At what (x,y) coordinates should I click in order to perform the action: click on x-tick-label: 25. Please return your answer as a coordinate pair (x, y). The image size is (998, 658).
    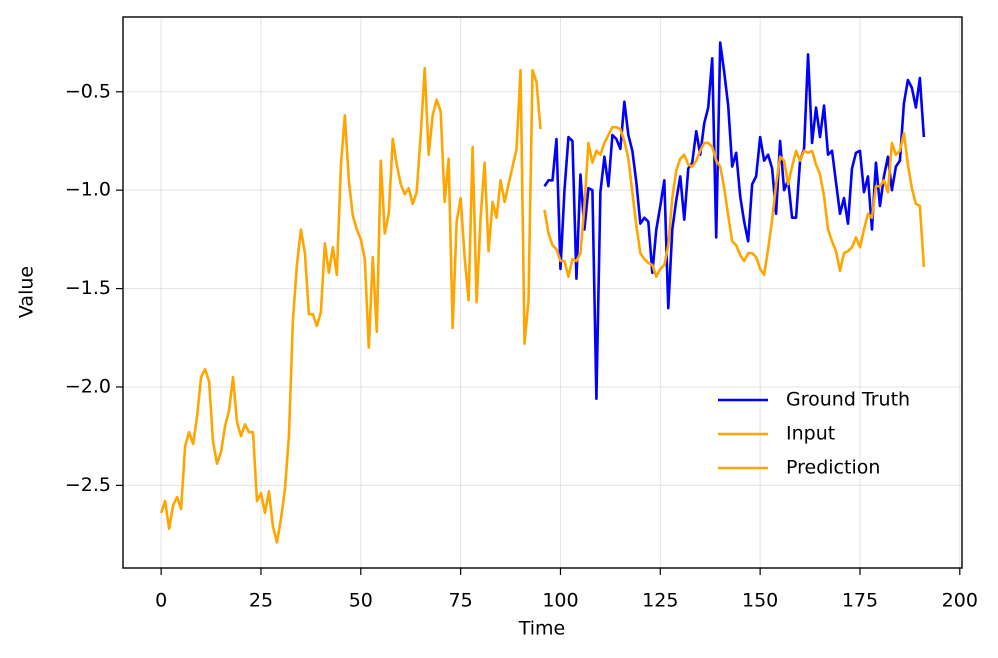
    Looking at the image, I should click on (261, 601).